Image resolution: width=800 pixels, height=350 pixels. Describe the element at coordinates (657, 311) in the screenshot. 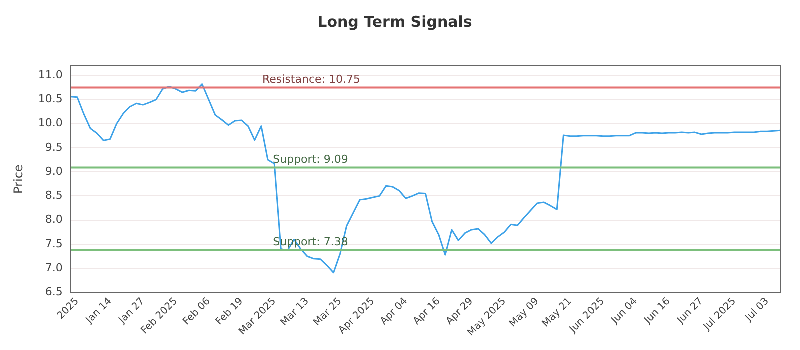

I see `x-tick-label: Jun 16` at that location.